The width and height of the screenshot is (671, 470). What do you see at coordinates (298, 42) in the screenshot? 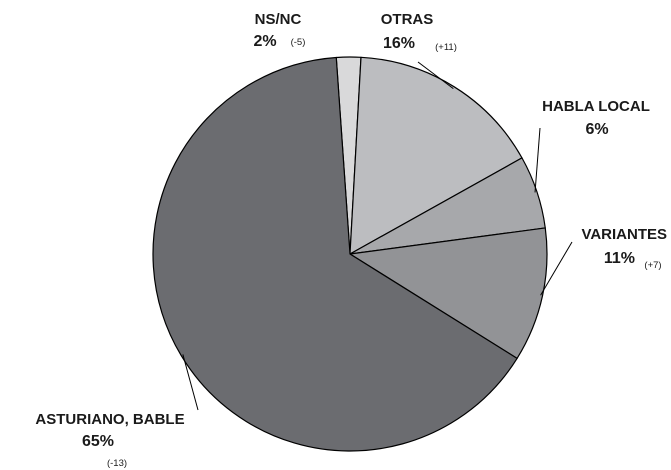
I see `slice-change-nsnc: (-5)` at bounding box center [298, 42].